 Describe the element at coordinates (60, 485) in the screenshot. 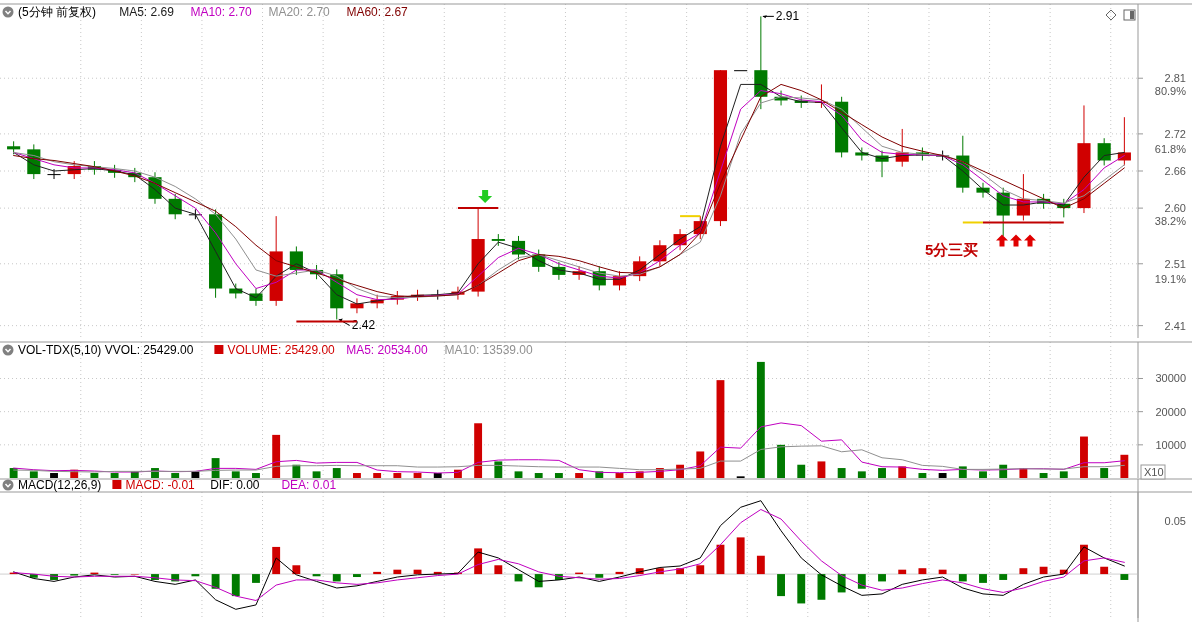

I see `chart-title: MACD(12,26,9)` at that location.